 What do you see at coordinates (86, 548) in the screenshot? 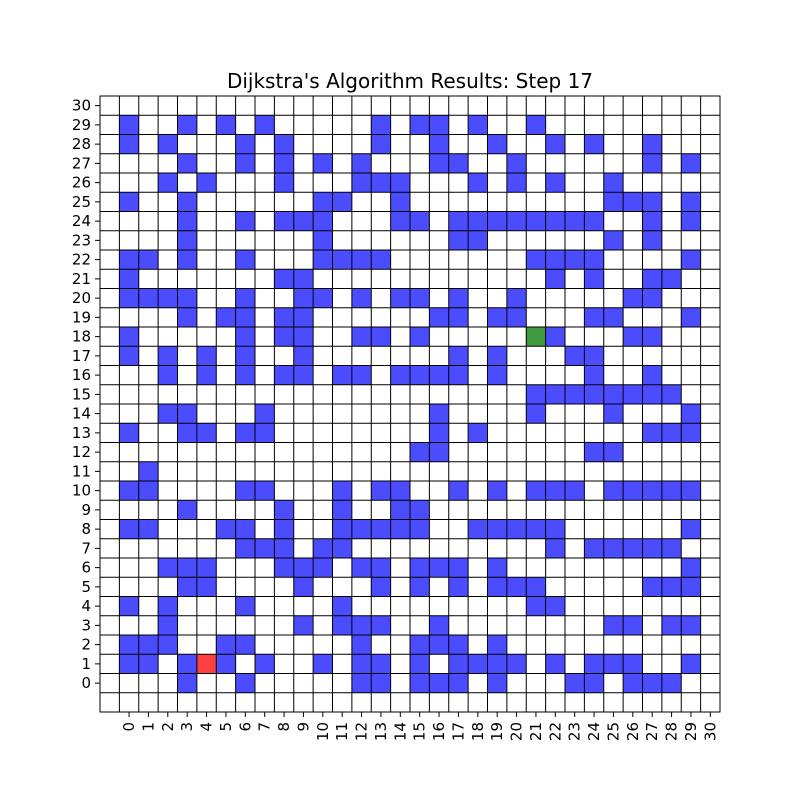
I see `y-tick-label: 7` at bounding box center [86, 548].